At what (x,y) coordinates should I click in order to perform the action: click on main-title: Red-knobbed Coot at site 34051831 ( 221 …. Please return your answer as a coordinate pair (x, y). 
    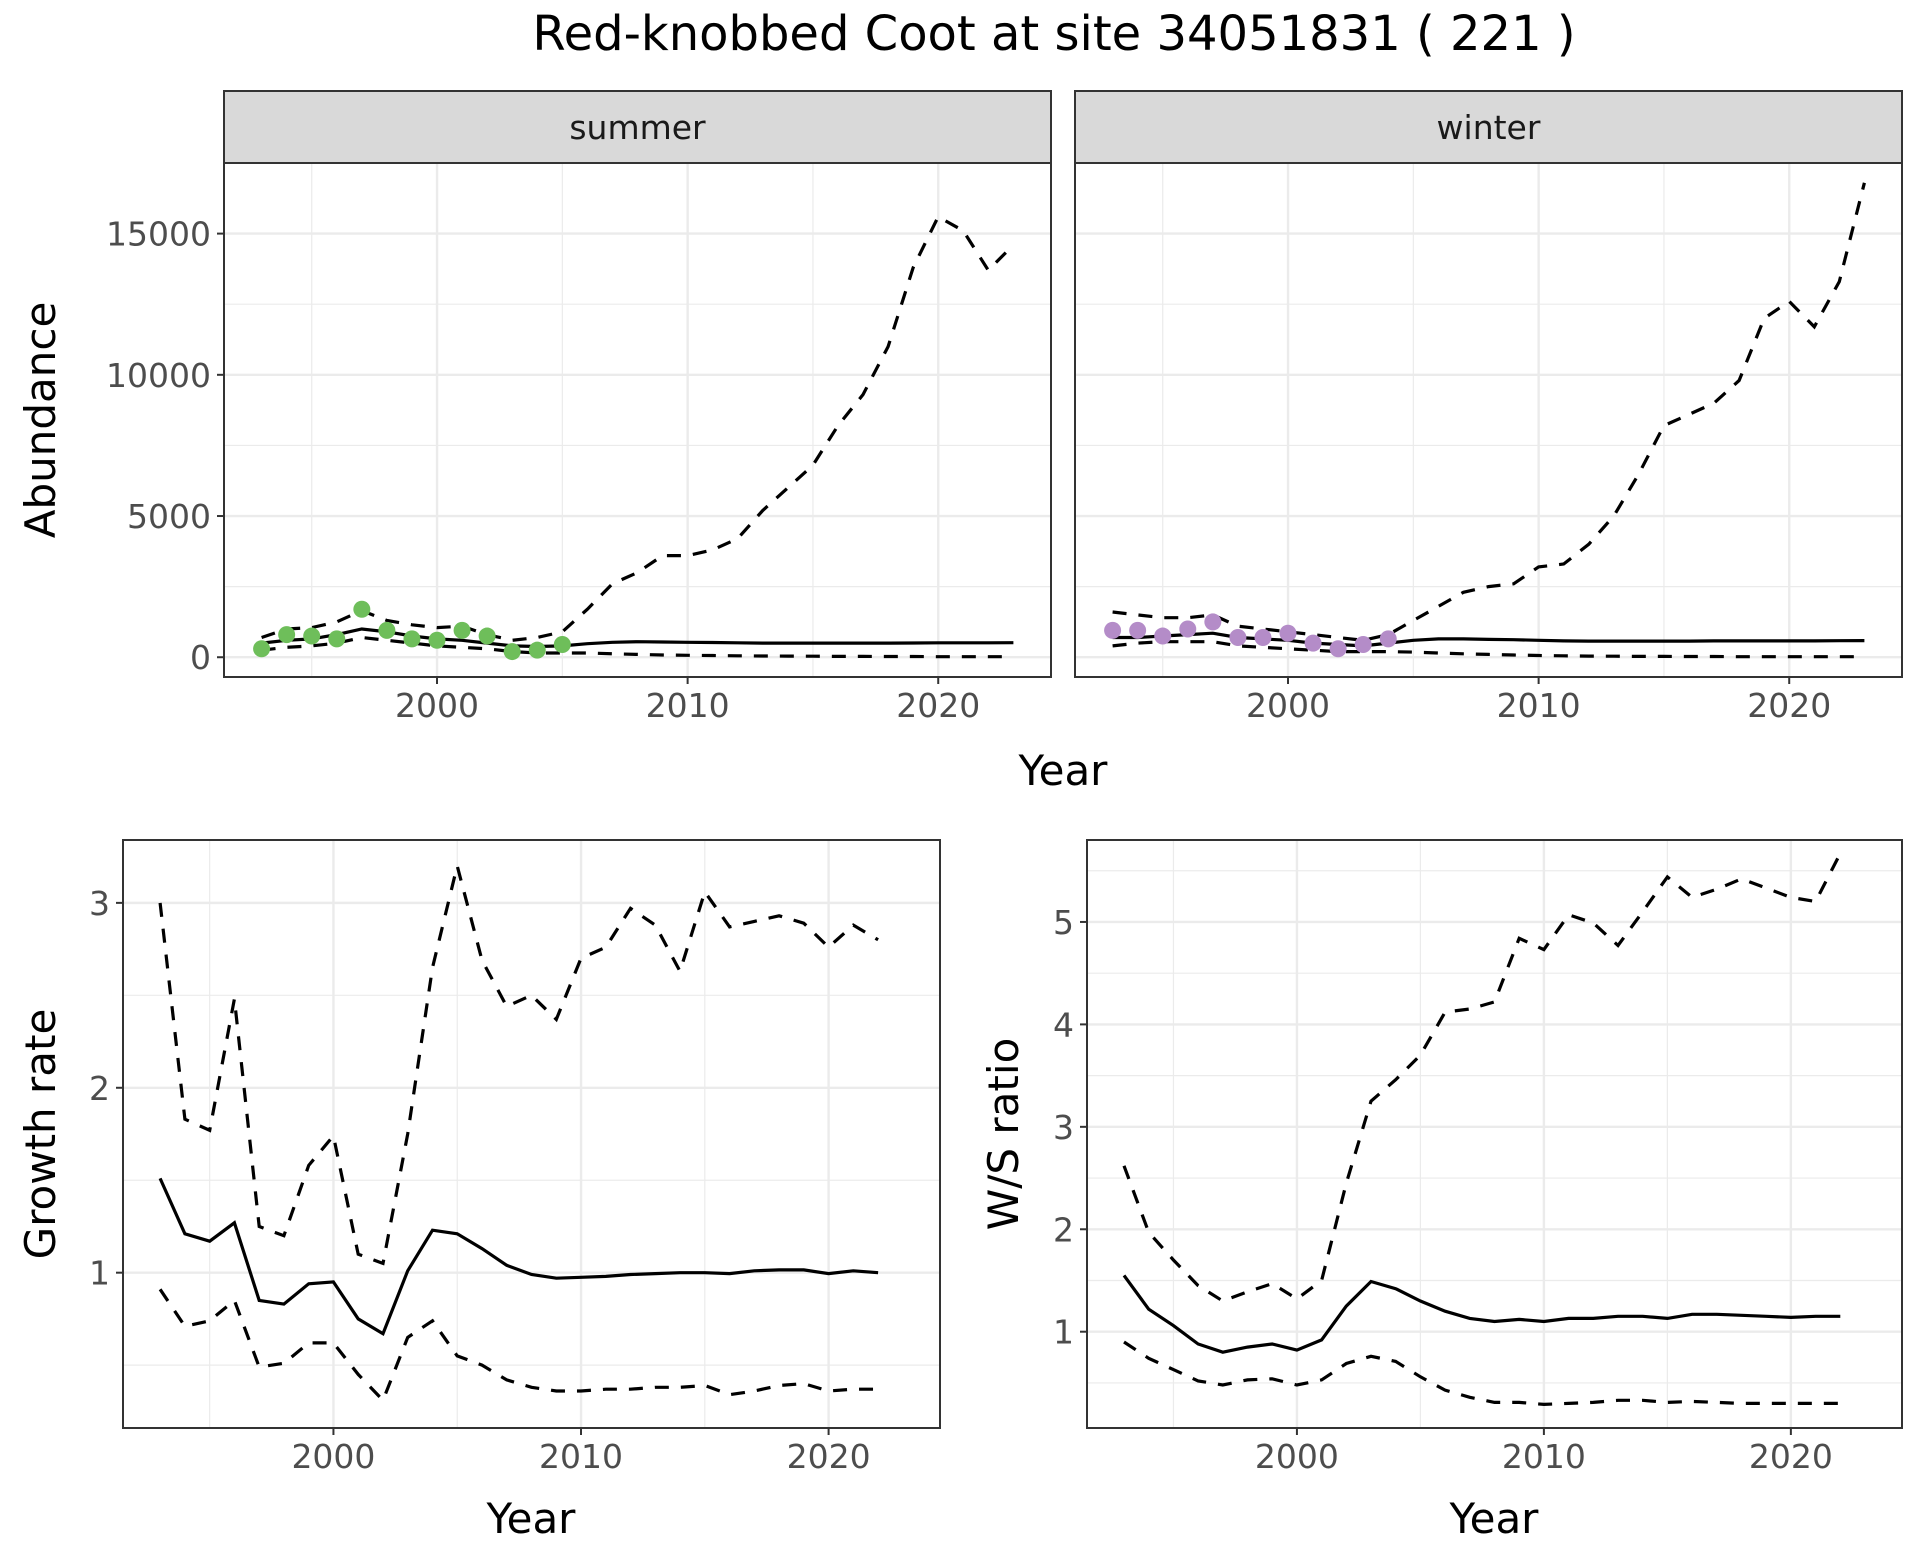
    Looking at the image, I should click on (1053, 34).